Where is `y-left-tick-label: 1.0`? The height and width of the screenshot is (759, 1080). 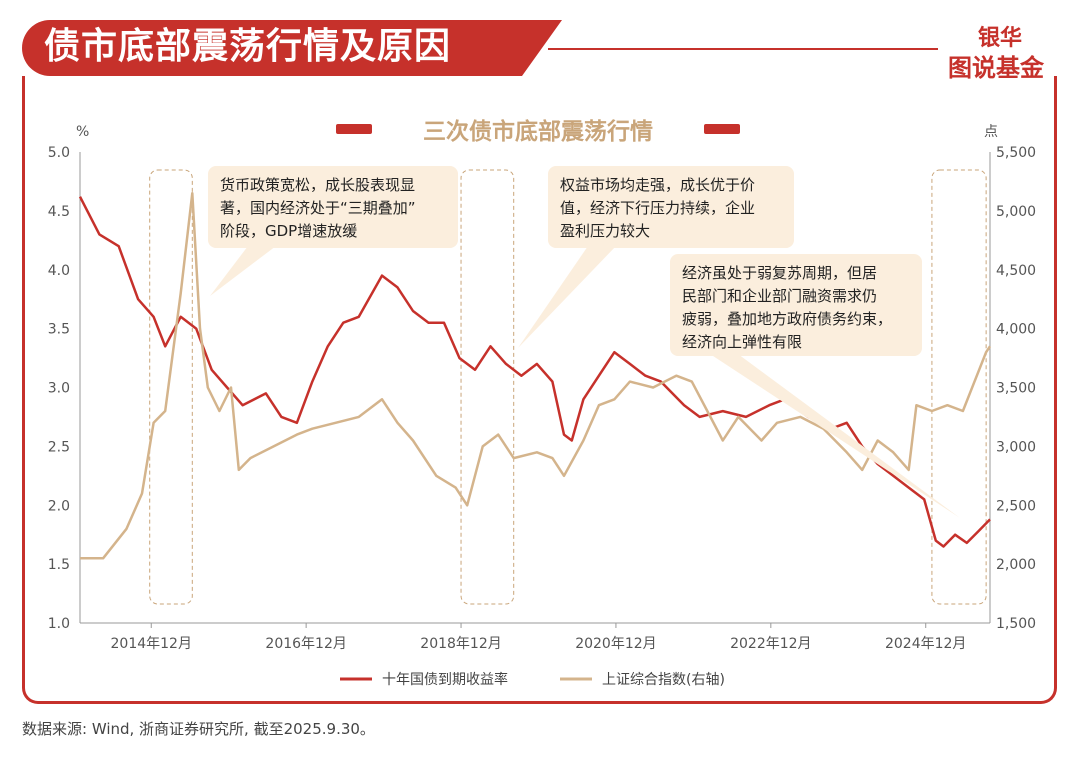
y-left-tick-label: 1.0 is located at coordinates (59, 624).